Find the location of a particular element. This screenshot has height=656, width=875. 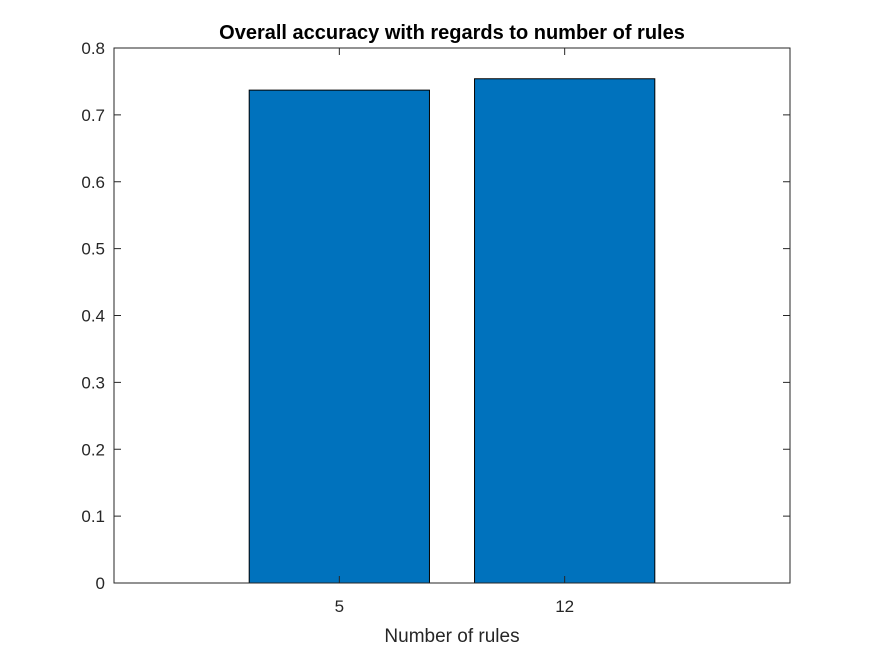

y-tick-label: 0.6 is located at coordinates (93, 182).